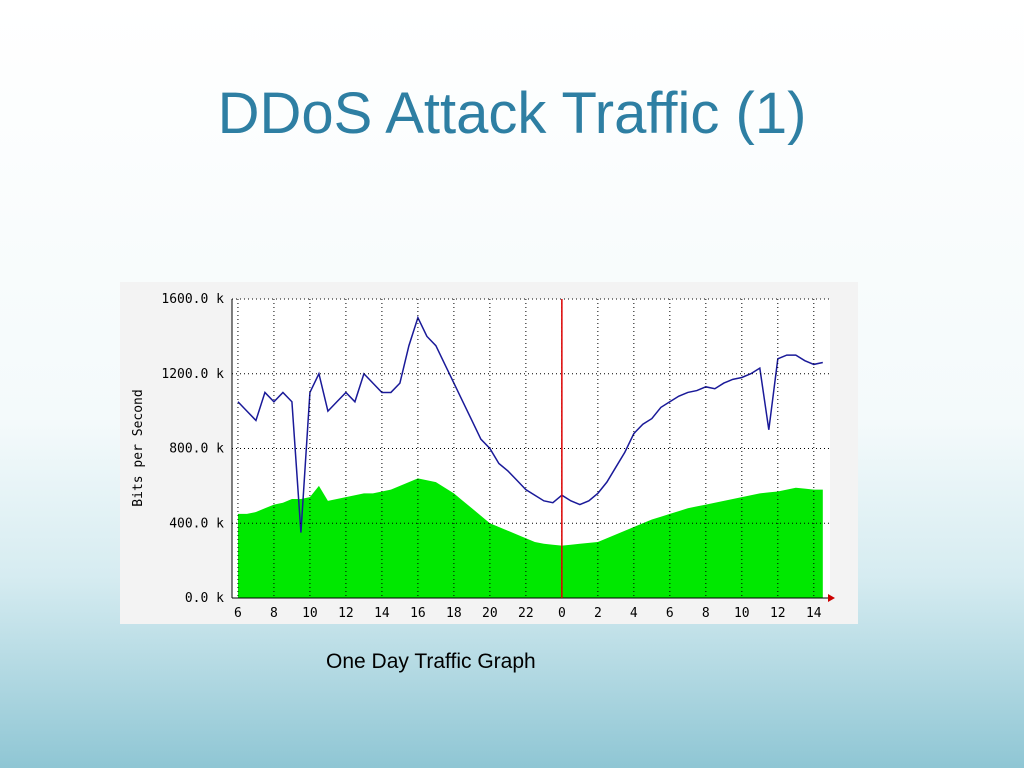 The image size is (1024, 768). What do you see at coordinates (204, 598) in the screenshot?
I see `y-tick-label: 0.0 k` at bounding box center [204, 598].